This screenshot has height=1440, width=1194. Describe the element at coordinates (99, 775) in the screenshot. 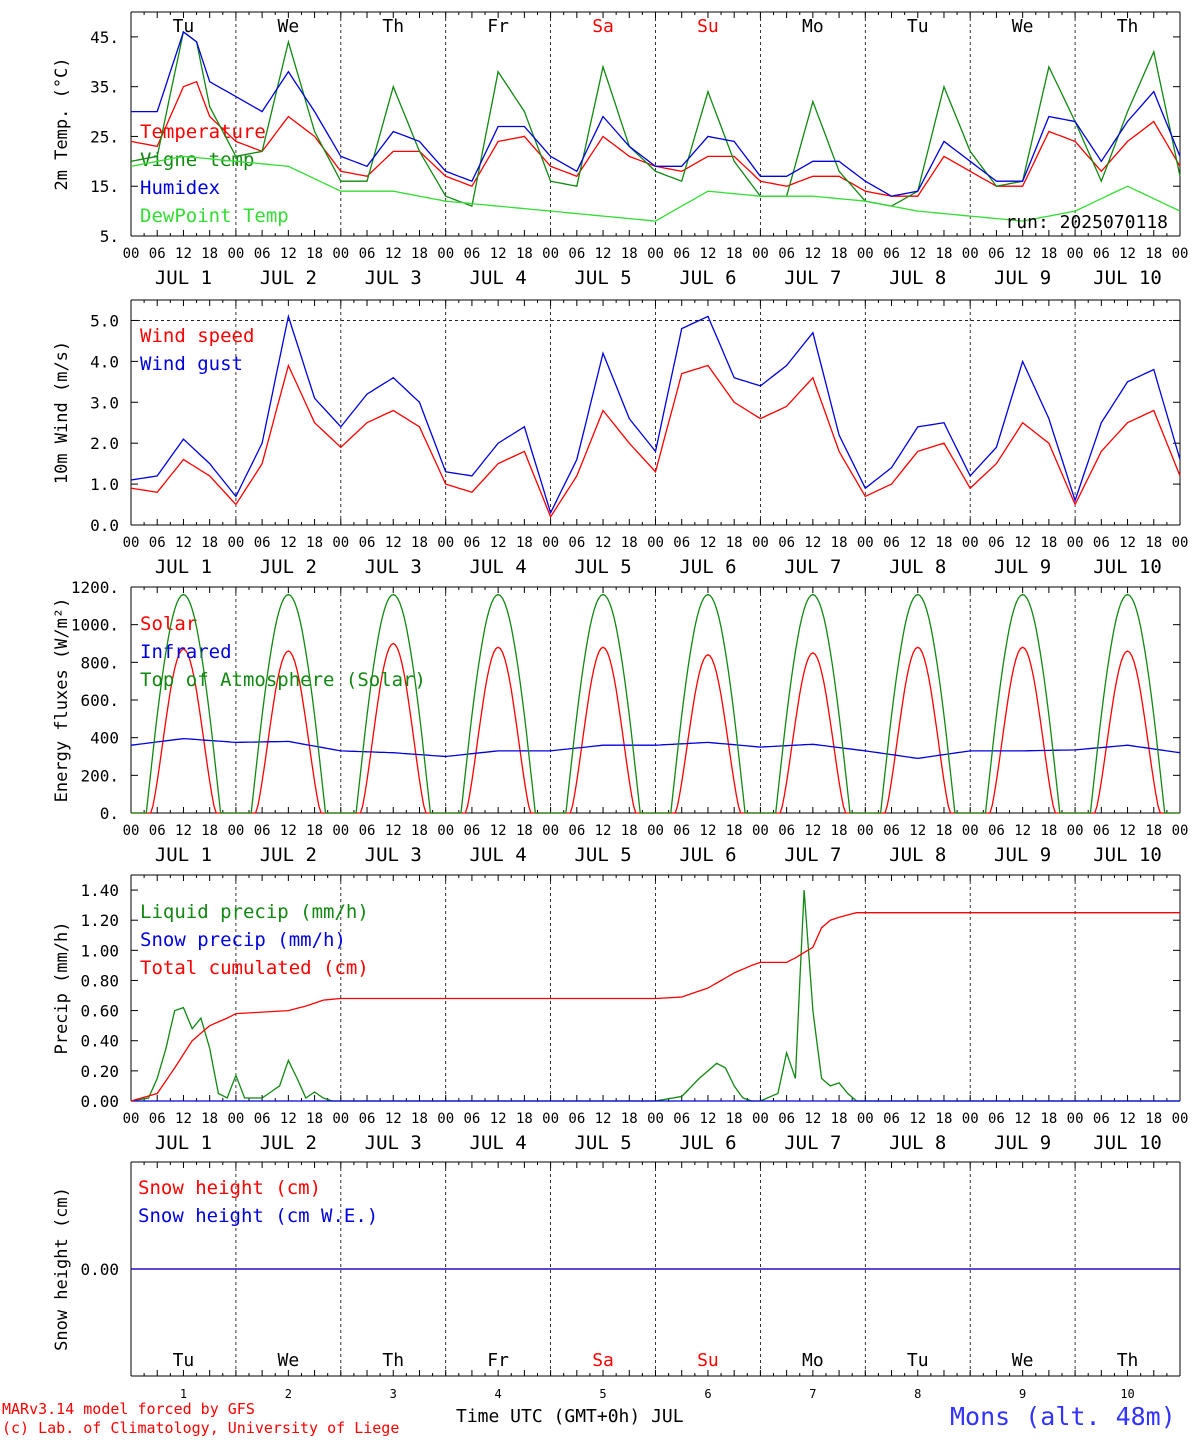

I see `y-tick-label: 200.` at that location.